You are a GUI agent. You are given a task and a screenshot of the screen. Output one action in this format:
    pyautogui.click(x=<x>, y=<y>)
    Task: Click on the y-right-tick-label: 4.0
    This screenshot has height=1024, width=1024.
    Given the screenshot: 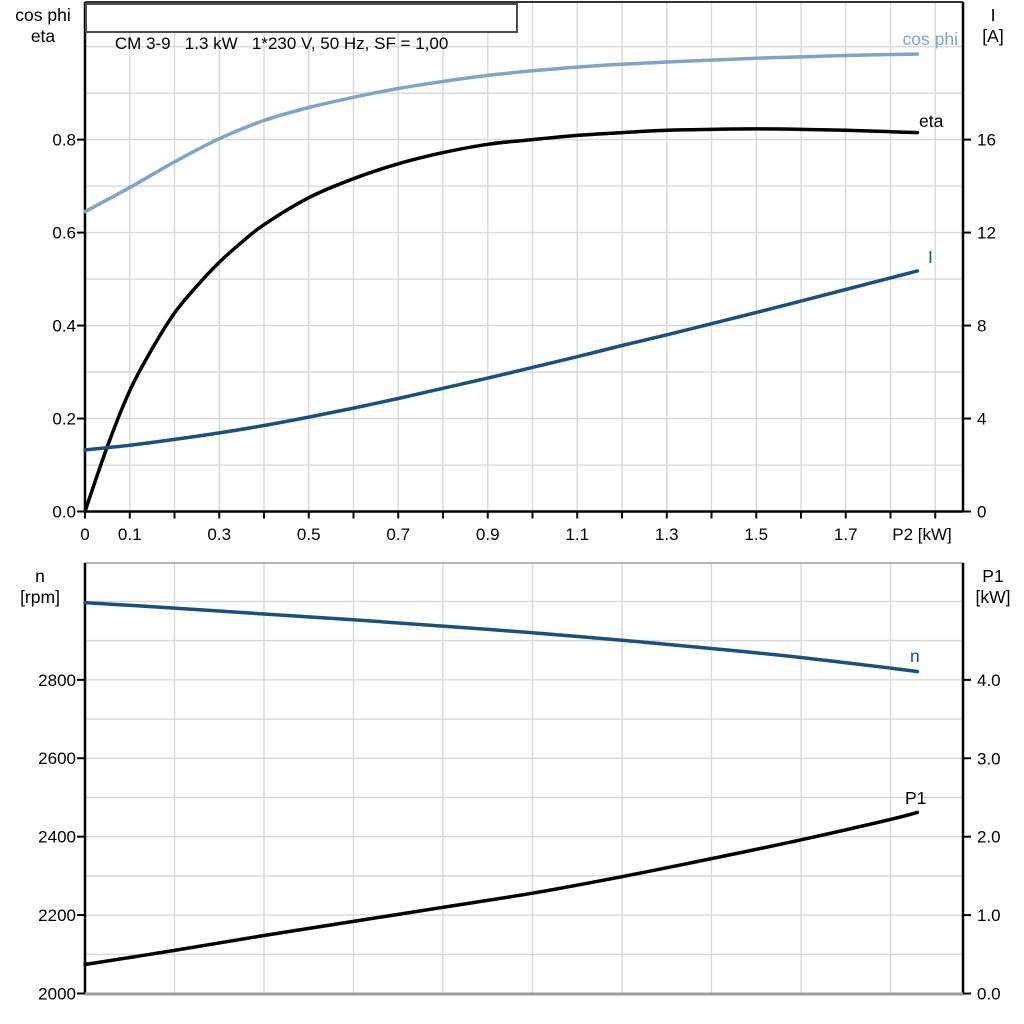 What is the action you would take?
    pyautogui.click(x=989, y=680)
    